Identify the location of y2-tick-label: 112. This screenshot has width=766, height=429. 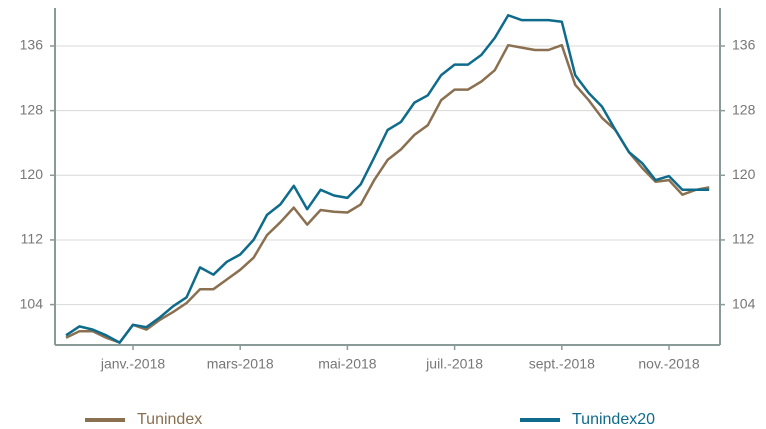
(743, 239).